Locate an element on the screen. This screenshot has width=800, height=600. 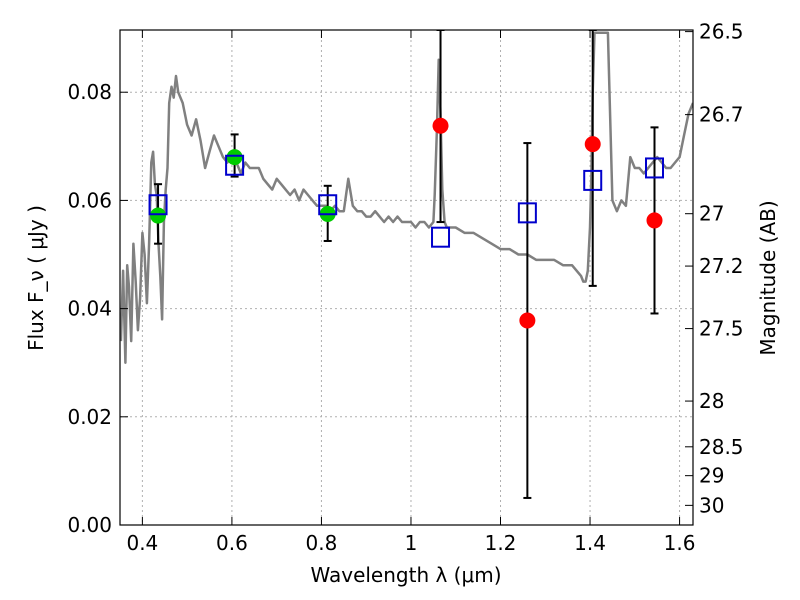
x-tick-label: 1.2 is located at coordinates (501, 543).